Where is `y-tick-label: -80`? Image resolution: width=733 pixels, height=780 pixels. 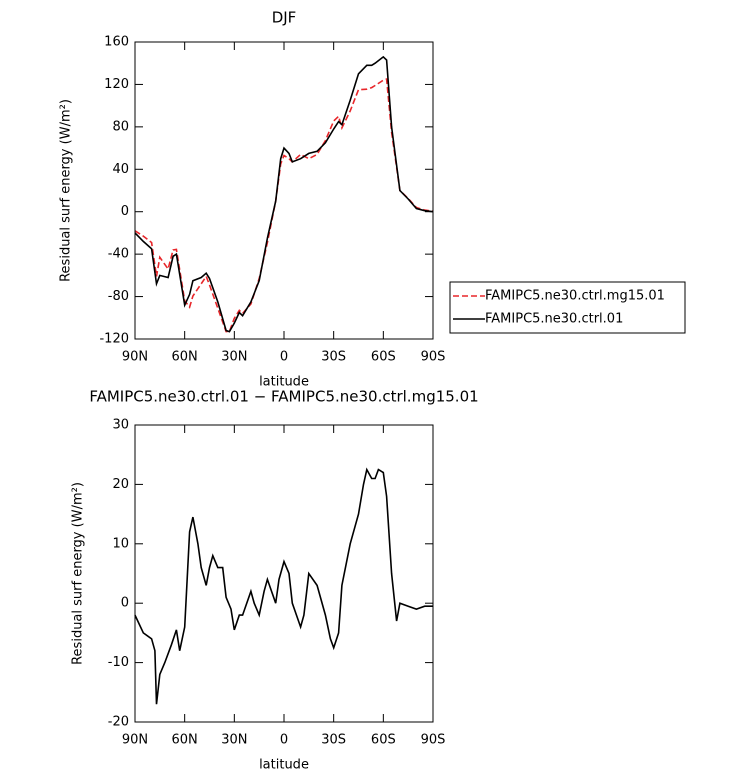
y-tick-label: -80 is located at coordinates (118, 296).